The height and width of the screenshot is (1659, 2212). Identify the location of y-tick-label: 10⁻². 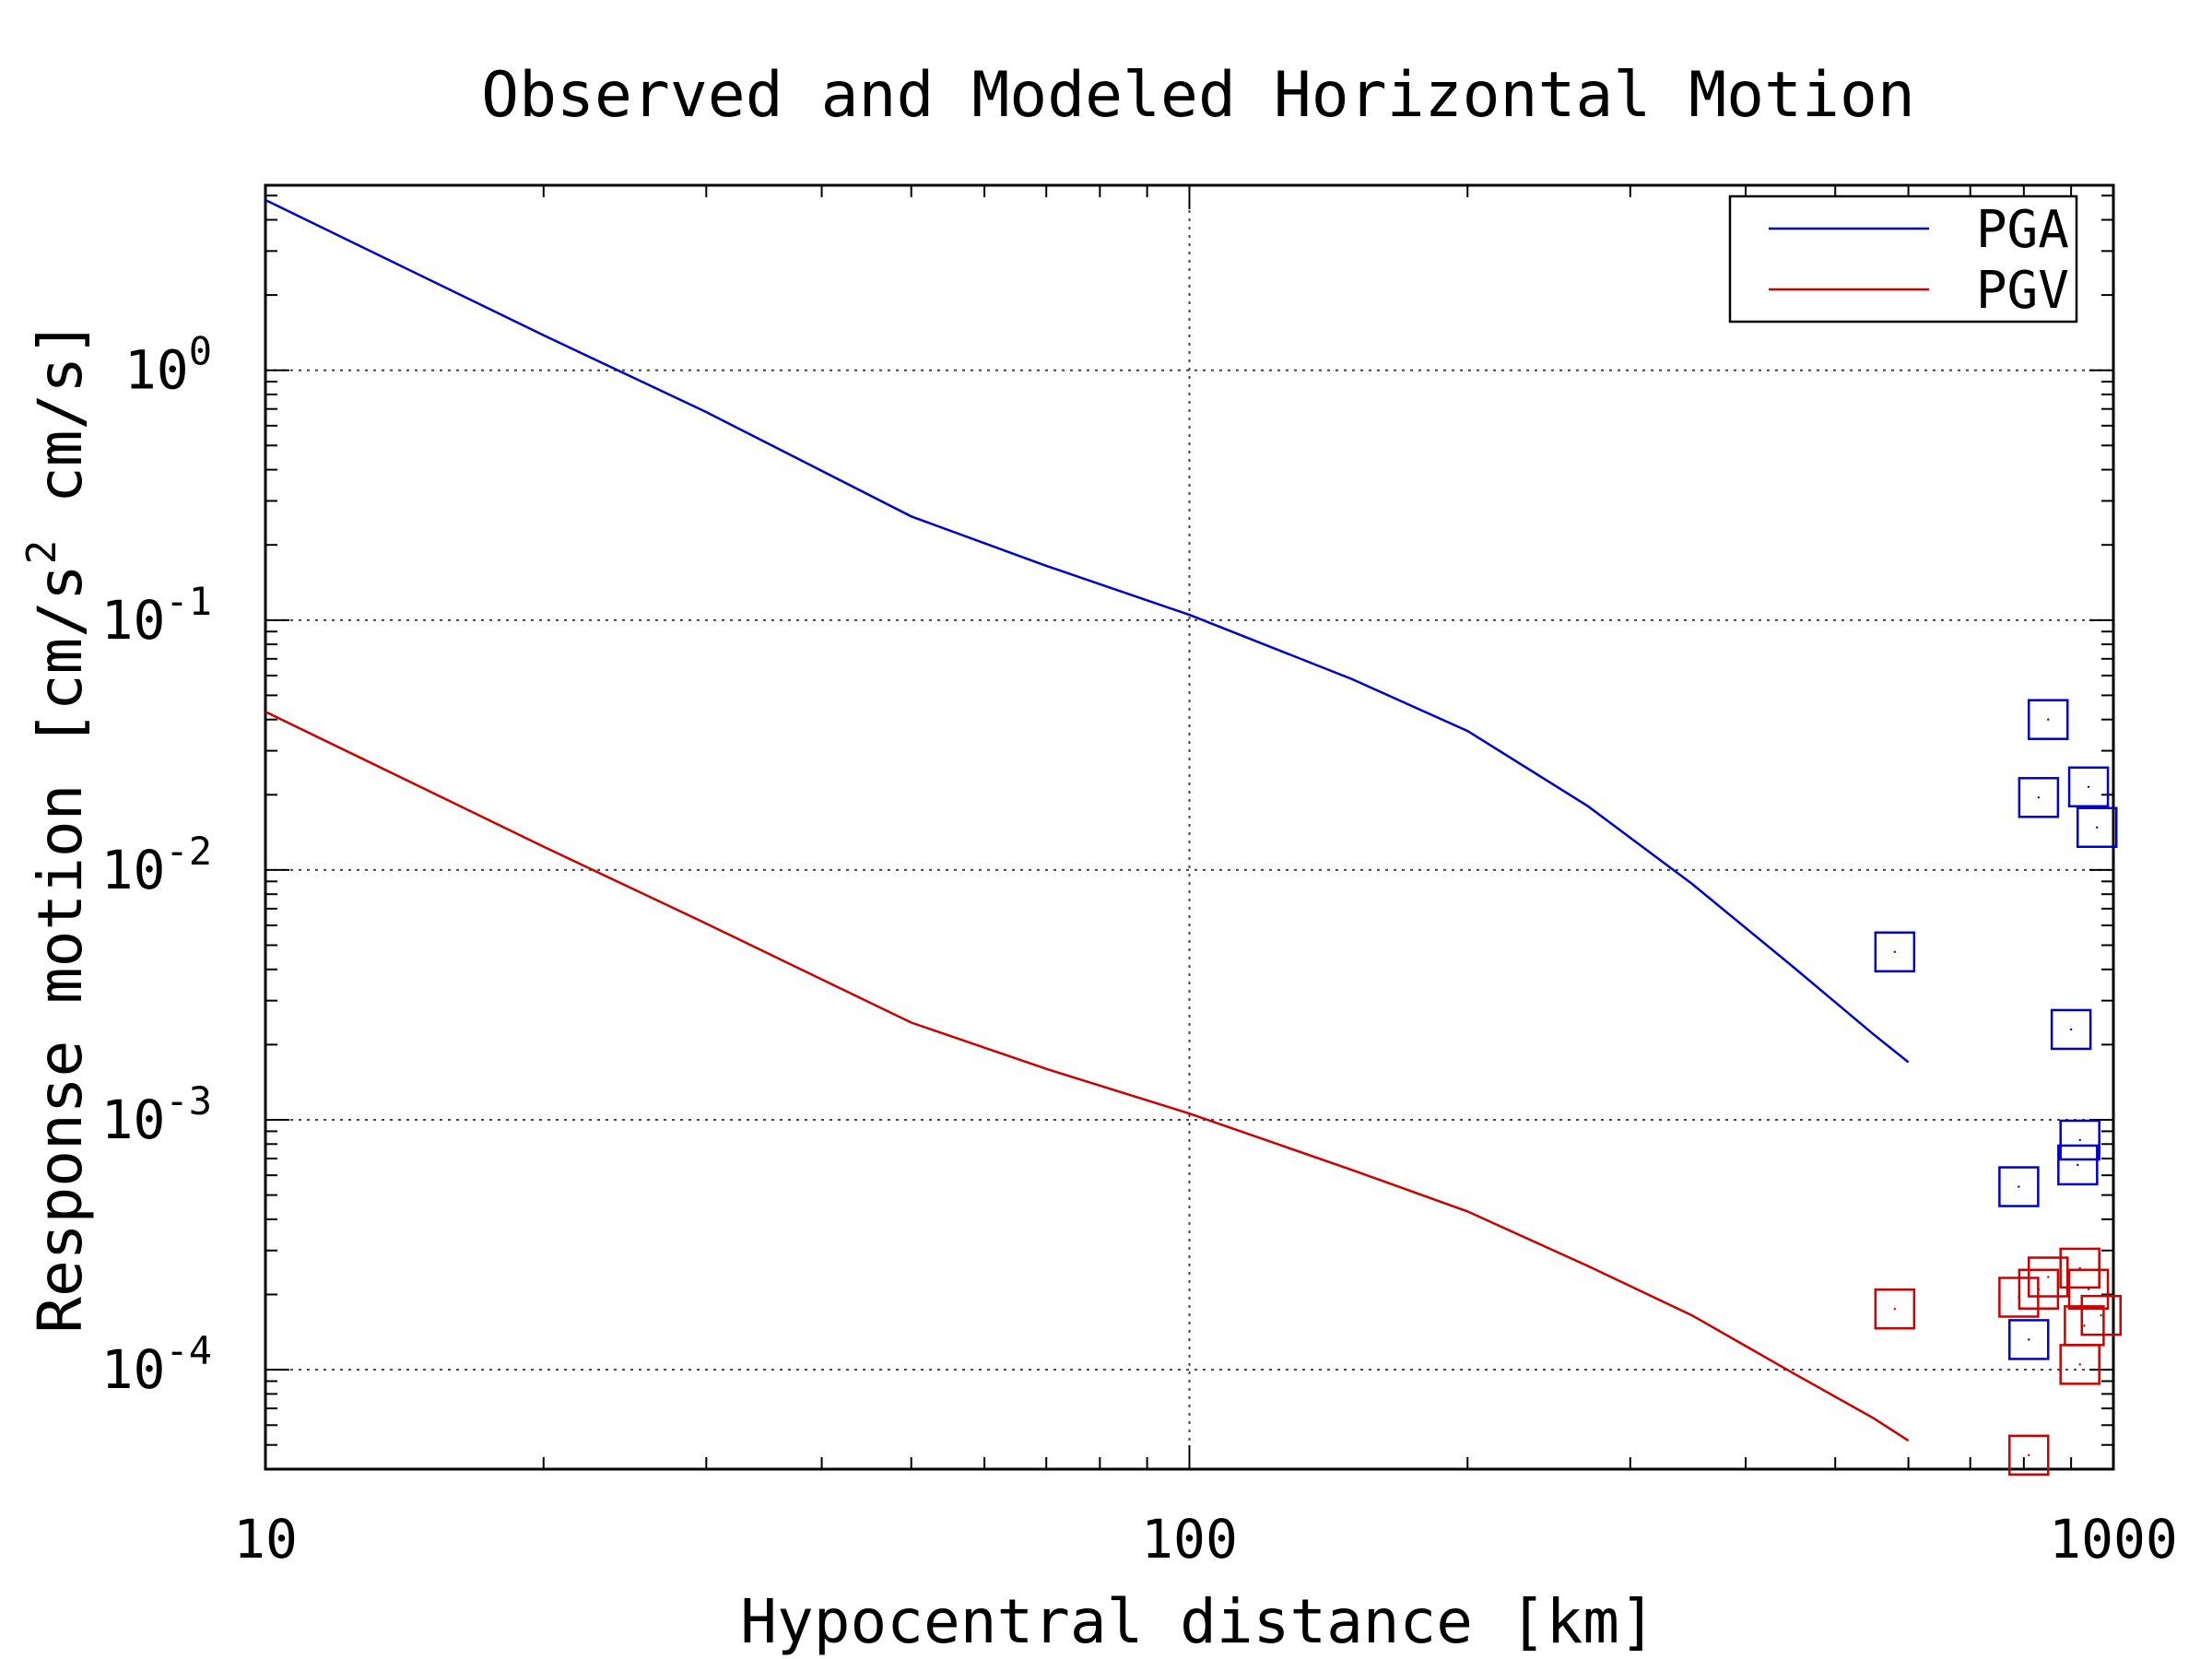
(156, 865).